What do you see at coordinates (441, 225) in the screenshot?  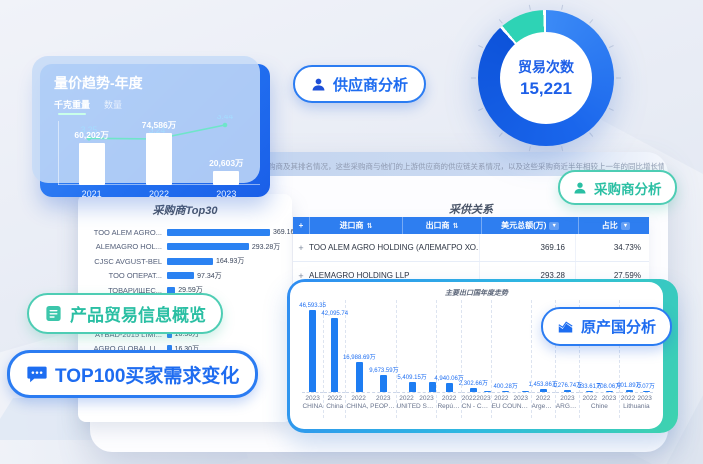 I see `col-exporter-header: 出口商 ⇅` at bounding box center [441, 225].